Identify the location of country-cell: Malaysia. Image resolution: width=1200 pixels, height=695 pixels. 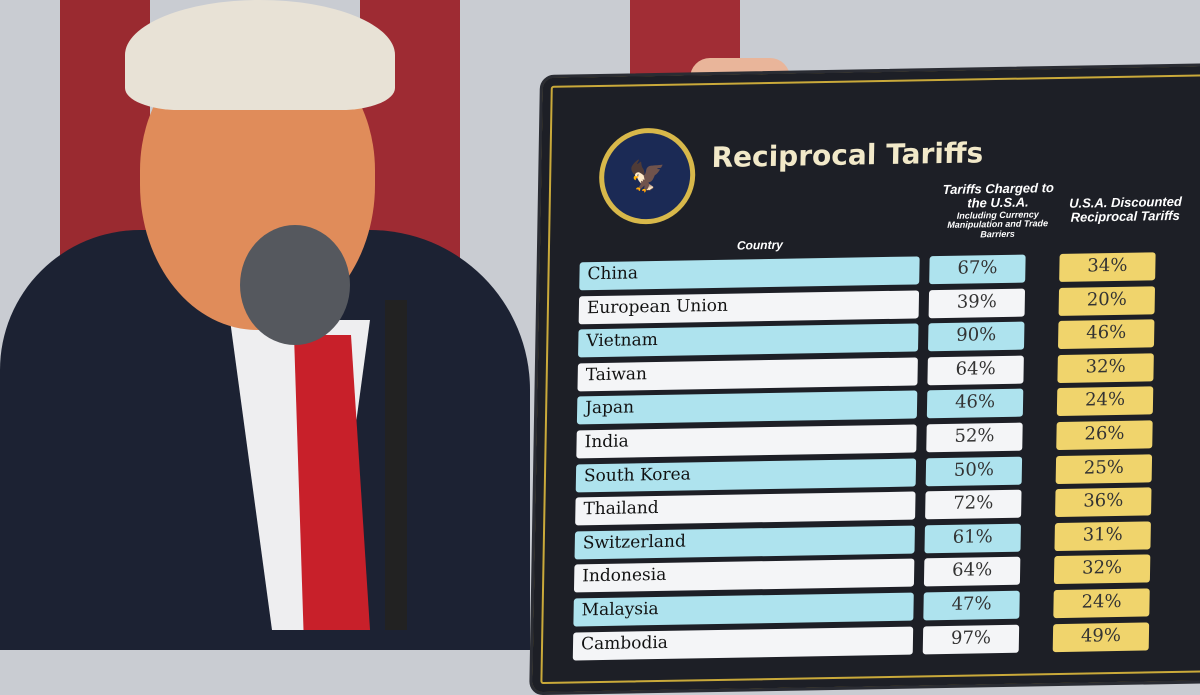
(743, 609).